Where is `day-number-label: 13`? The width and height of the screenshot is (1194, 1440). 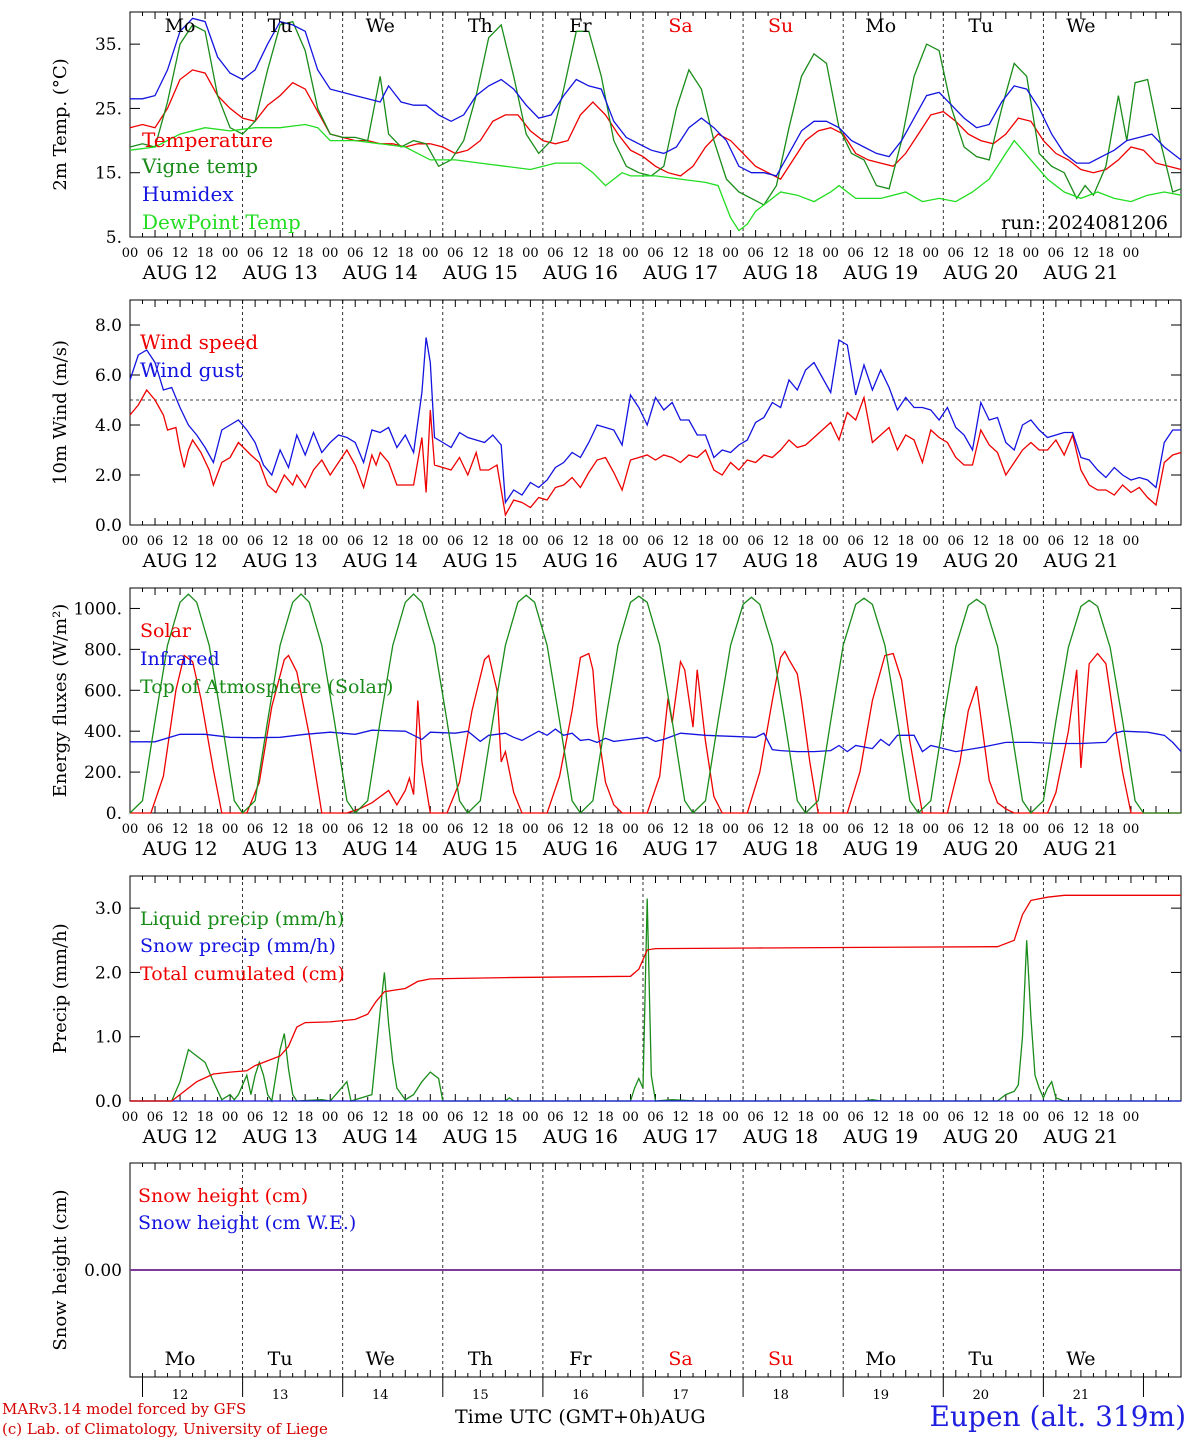 day-number-label: 13 is located at coordinates (280, 1395).